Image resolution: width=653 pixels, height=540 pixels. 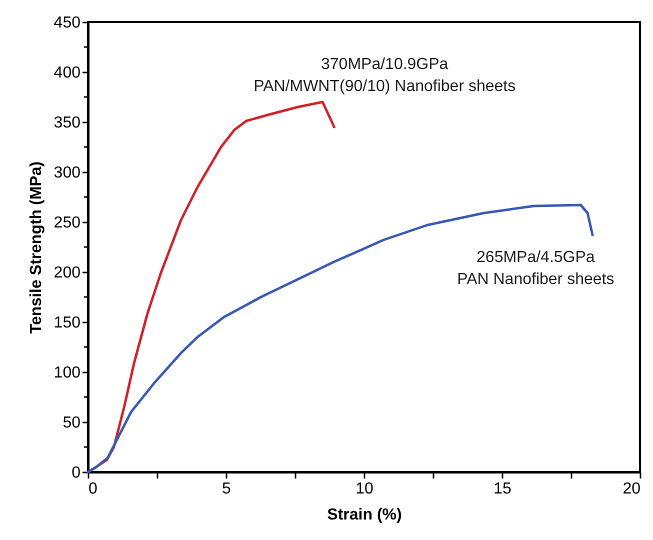 I want to click on x-tick-label: 20, so click(x=631, y=489).